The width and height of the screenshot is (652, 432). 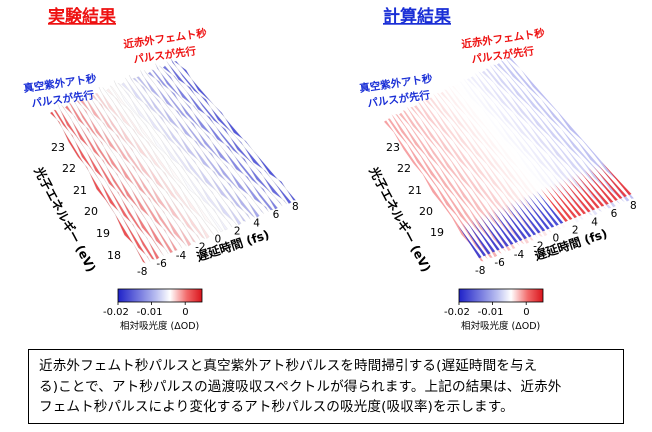 What do you see at coordinates (276, 407) in the screenshot?
I see `caption-line-3: フェムト秒パルスにより変化するアト秒パルスの吸光度(吸収率)を示します。` at bounding box center [276, 407].